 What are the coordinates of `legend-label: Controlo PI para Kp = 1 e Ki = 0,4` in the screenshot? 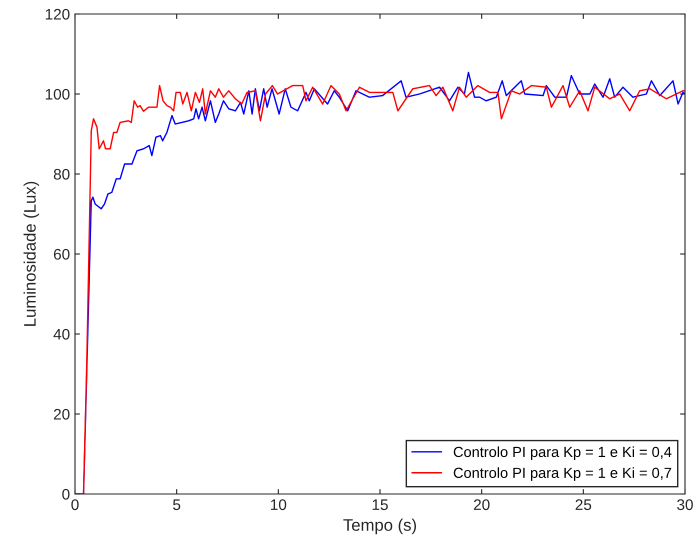 It's located at (563, 453).